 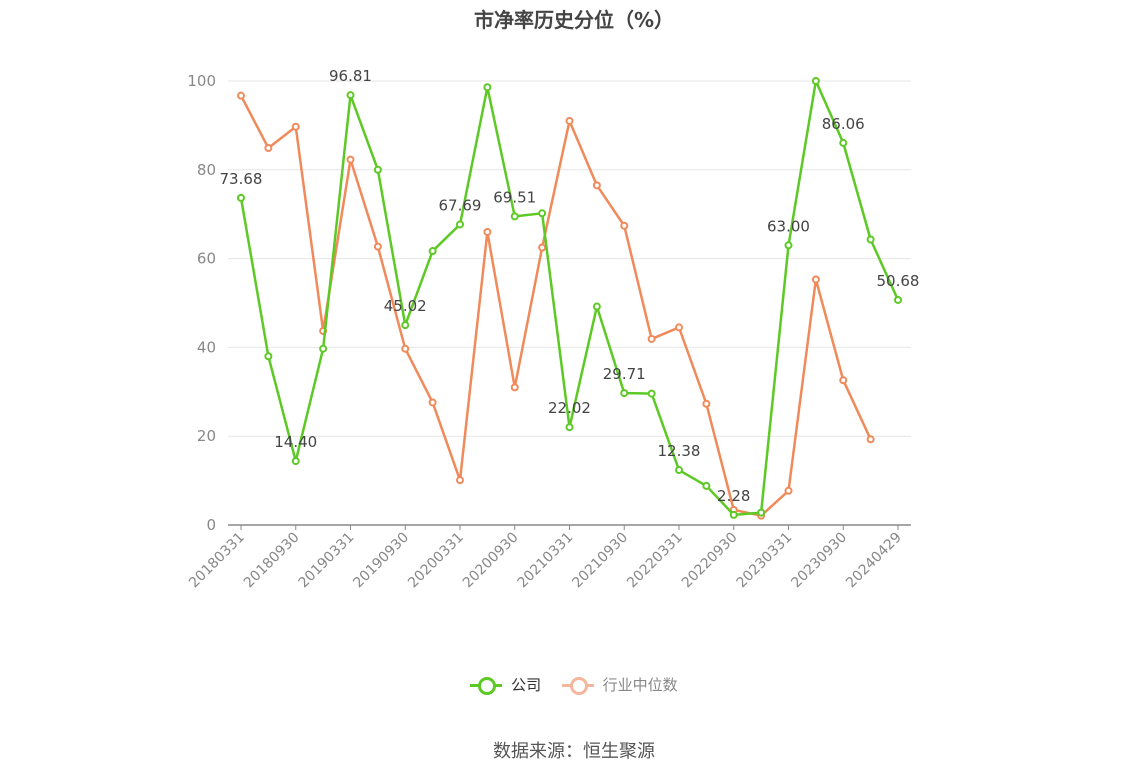 I want to click on x-tick-label: 20180331, so click(x=217, y=561).